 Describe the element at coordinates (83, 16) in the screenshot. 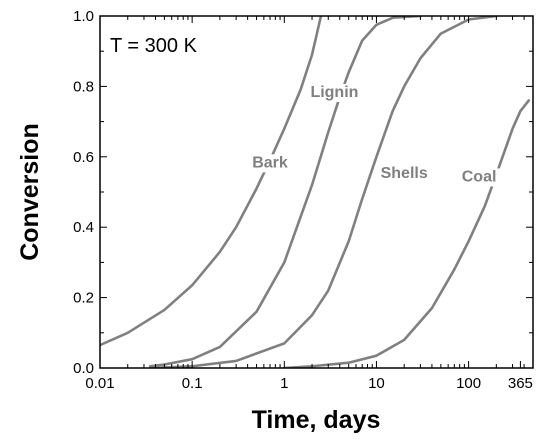

I see `y-tick-label: 1.0` at that location.